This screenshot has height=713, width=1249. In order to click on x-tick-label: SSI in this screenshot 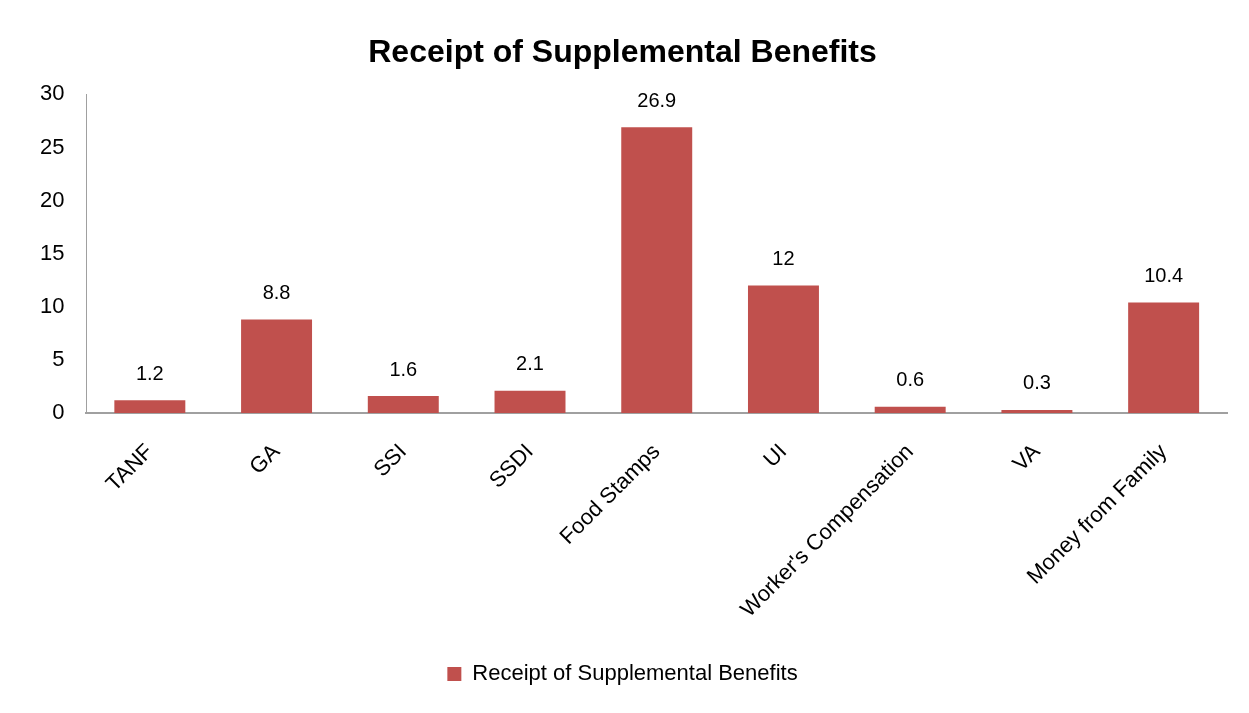, I will do `click(390, 460)`.